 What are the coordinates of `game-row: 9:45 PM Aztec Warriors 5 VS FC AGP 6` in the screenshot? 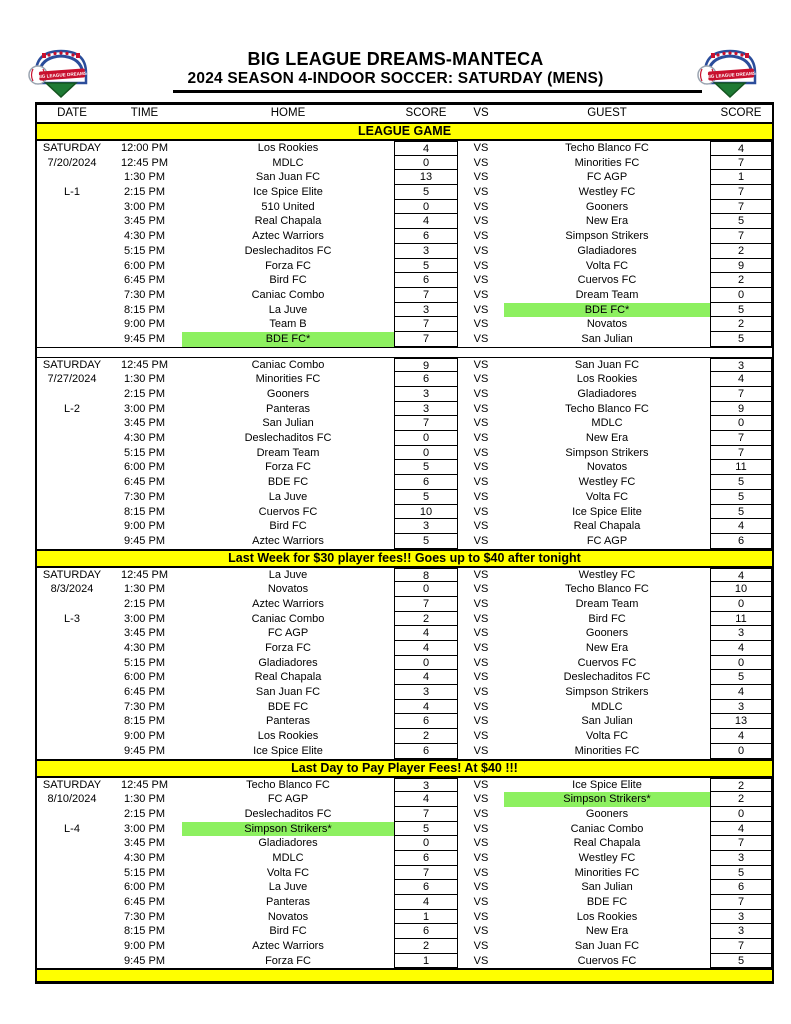 It's located at (404, 541).